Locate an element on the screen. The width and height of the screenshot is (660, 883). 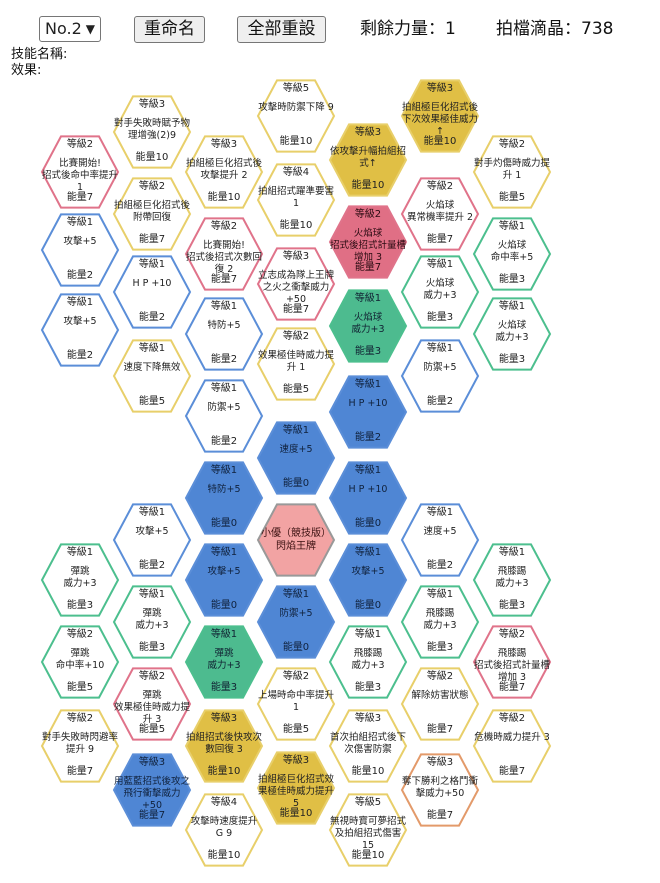
hex-node-n46 is located at coordinates (440, 704).